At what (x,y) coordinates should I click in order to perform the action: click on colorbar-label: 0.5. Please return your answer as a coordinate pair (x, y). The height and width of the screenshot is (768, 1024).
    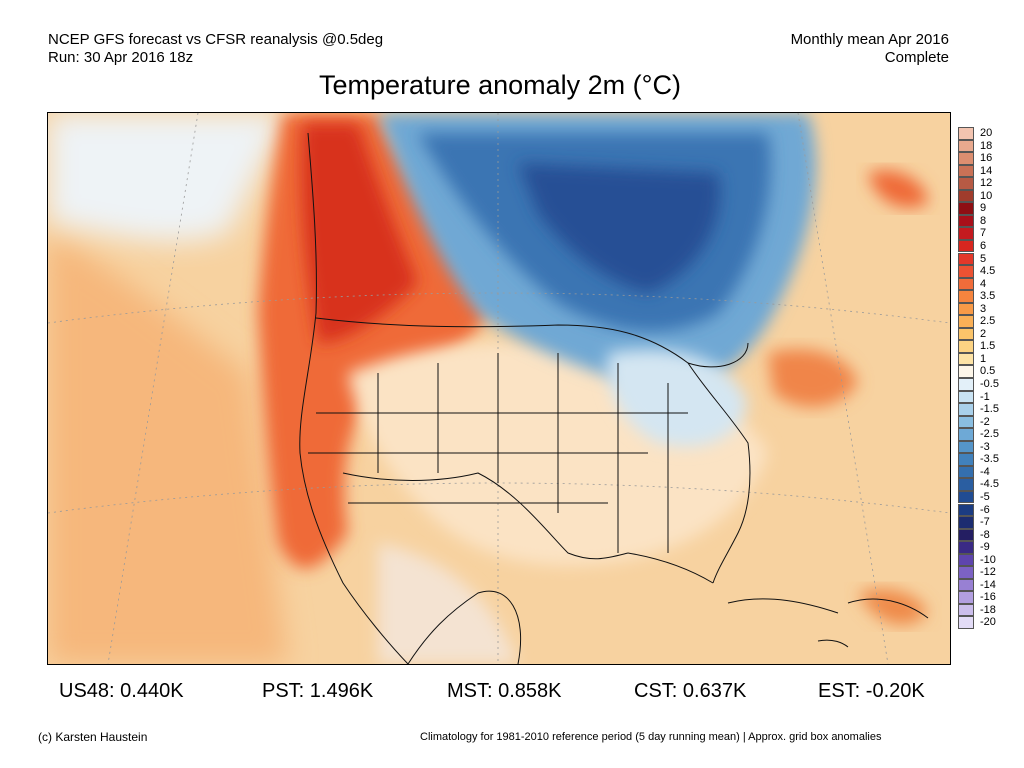
    Looking at the image, I should click on (988, 371).